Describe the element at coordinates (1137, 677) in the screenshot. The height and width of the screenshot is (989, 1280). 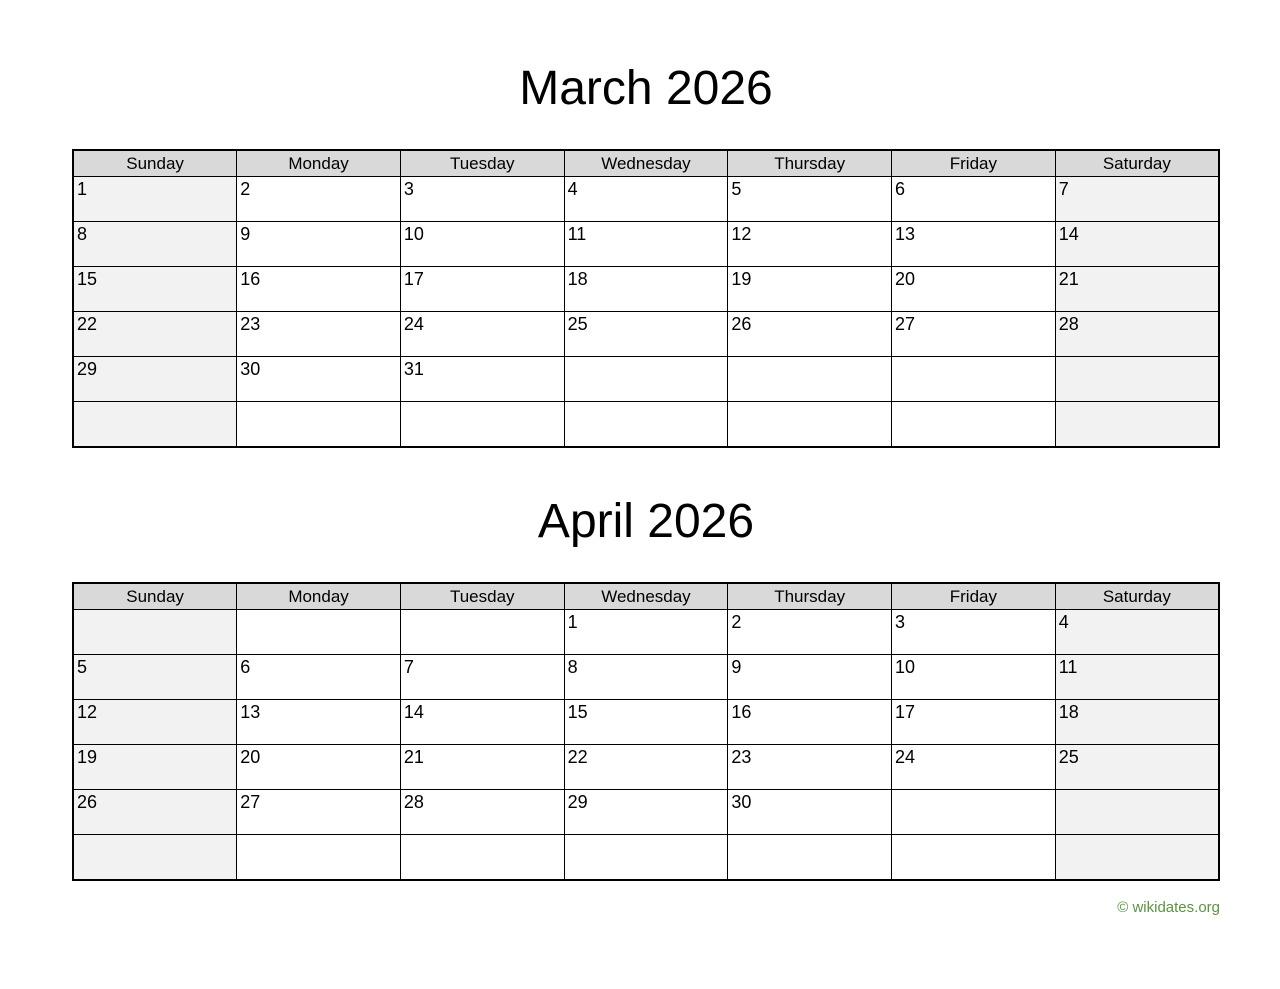
I see `day-cell: 11` at that location.